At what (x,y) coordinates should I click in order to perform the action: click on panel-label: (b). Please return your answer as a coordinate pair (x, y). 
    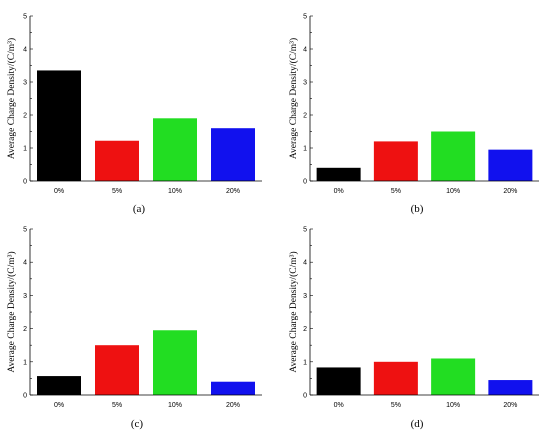
    Looking at the image, I should click on (417, 209).